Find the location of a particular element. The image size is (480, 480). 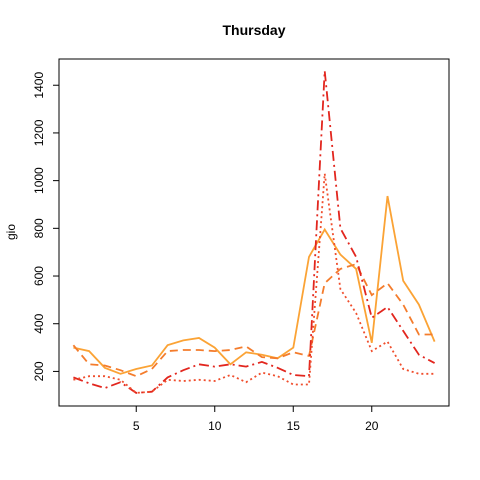

chart-title: Thursday is located at coordinates (253, 30).